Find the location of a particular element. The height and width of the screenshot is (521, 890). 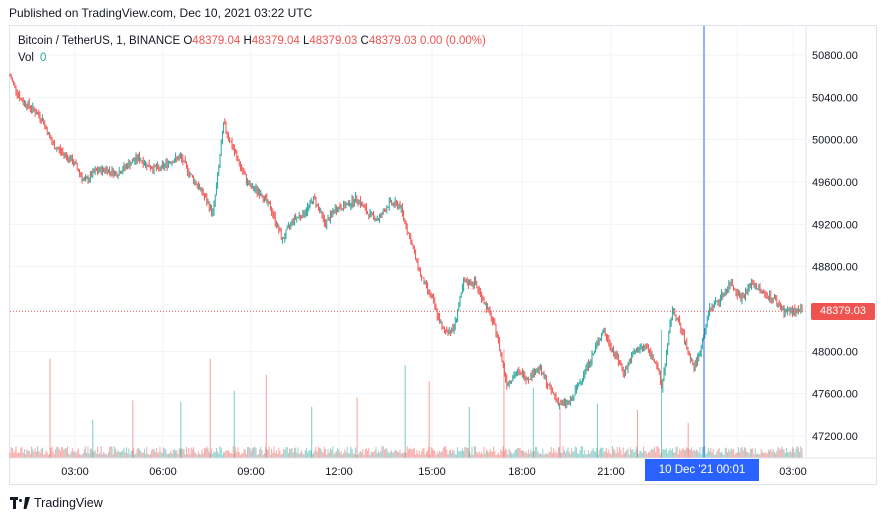

last-price-tag: 48379.03 is located at coordinates (843, 311).